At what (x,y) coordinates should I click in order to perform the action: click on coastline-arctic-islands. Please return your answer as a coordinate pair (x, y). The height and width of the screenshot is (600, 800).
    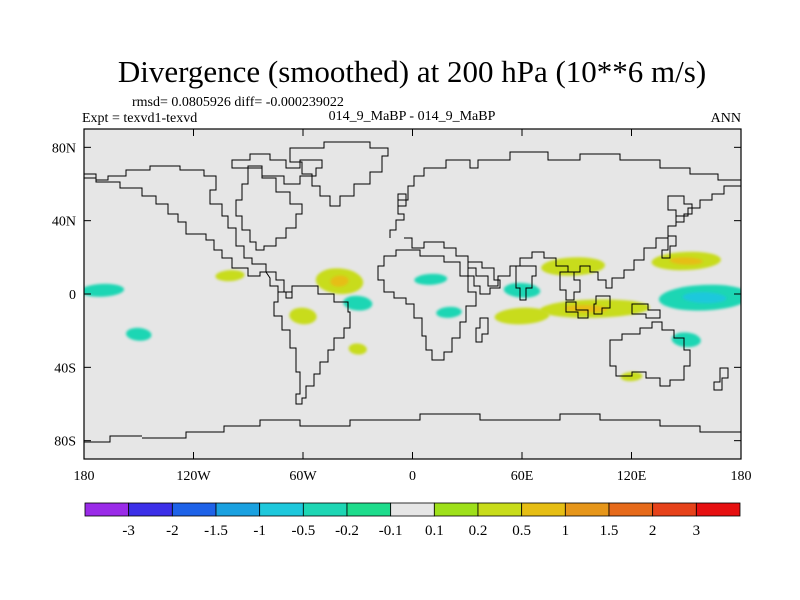
    Looking at the image, I should click on (277, 169).